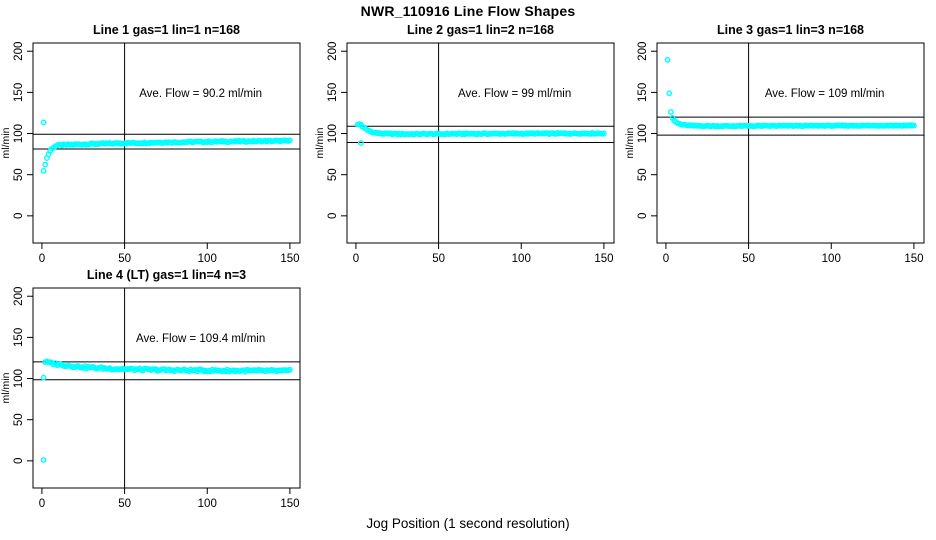 The image size is (936, 540). I want to click on subplot-title: Line 3 gas=1 lin=3 n=168, so click(790, 30).